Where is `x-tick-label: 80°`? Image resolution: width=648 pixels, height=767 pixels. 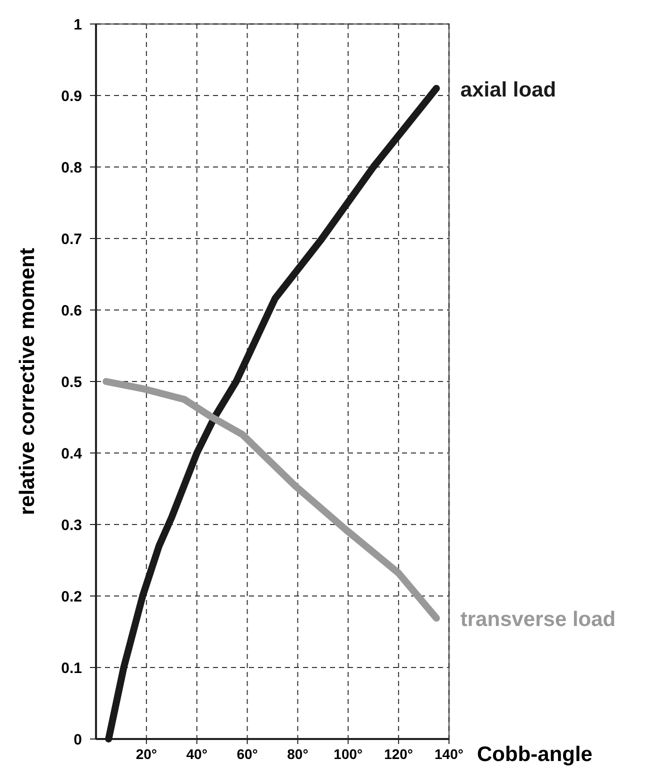 x-tick-label: 80° is located at coordinates (297, 754).